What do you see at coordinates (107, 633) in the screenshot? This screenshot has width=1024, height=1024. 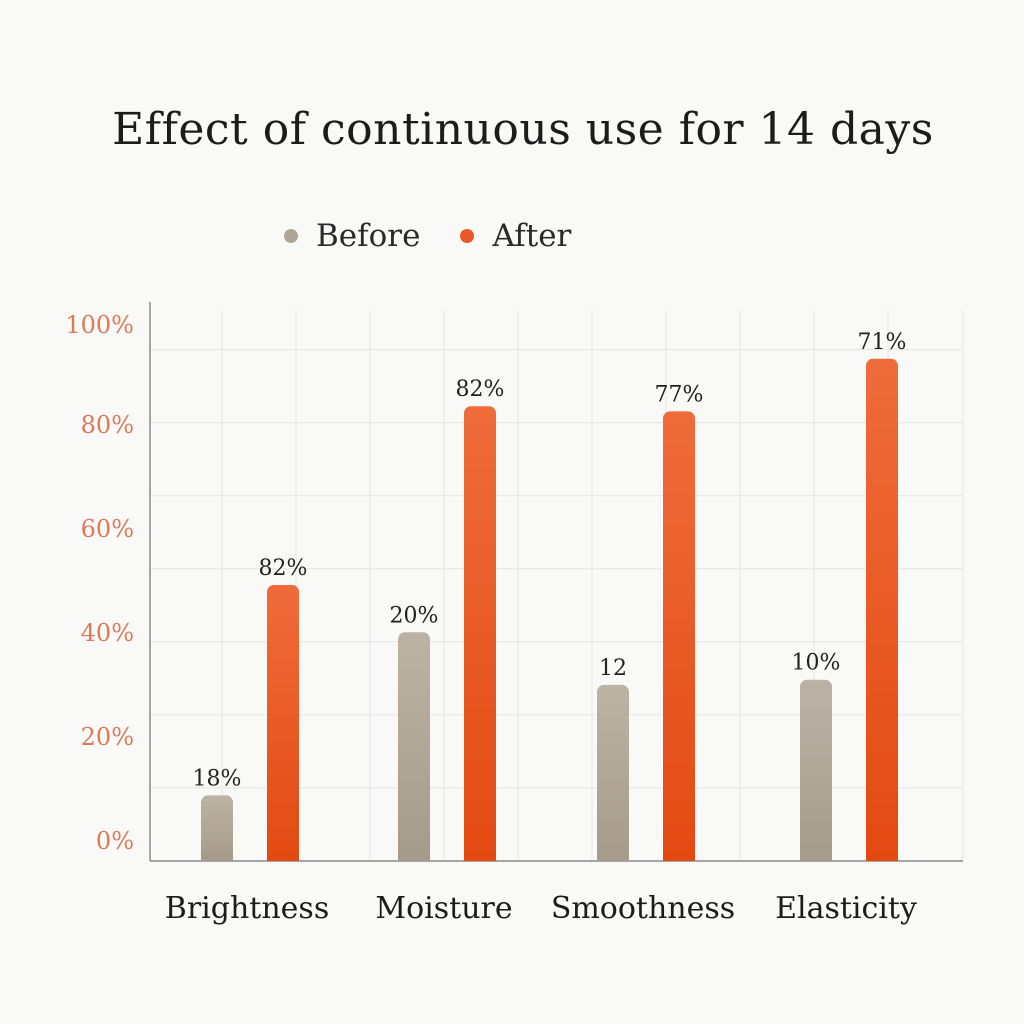 I see `y-tick-label: 40%` at bounding box center [107, 633].